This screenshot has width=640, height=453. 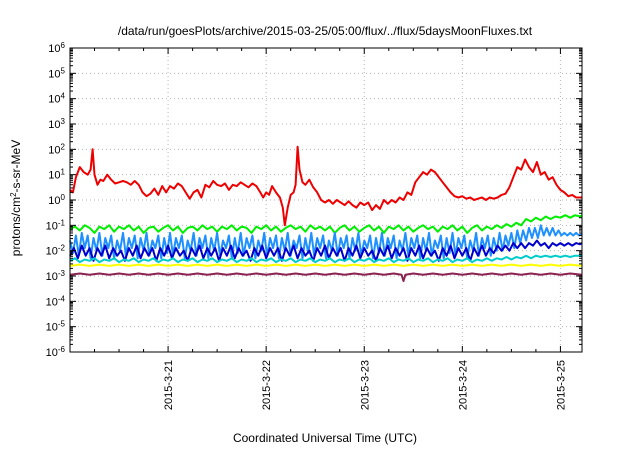 I want to click on y-tick-label: 10⁻³, so click(x=56, y=276).